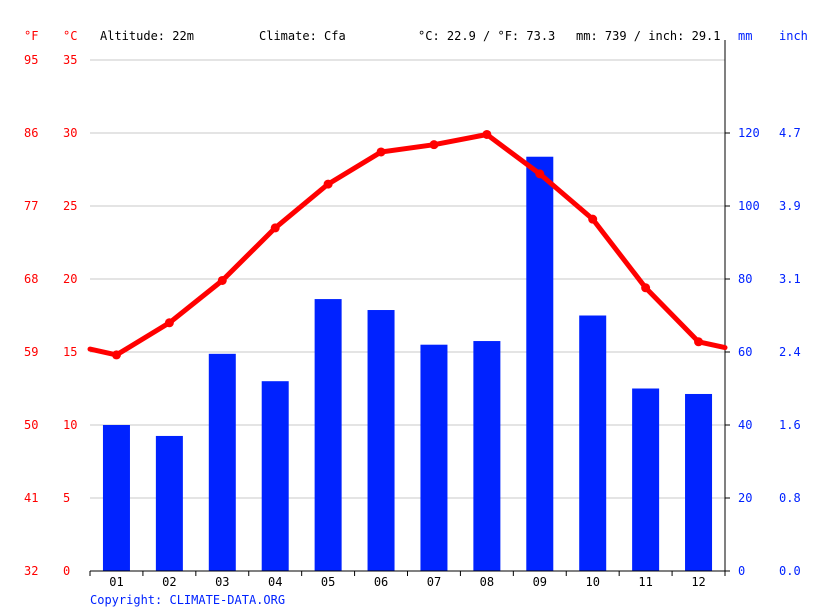  I want to click on inch-tick-label: 0.8, so click(790, 498).